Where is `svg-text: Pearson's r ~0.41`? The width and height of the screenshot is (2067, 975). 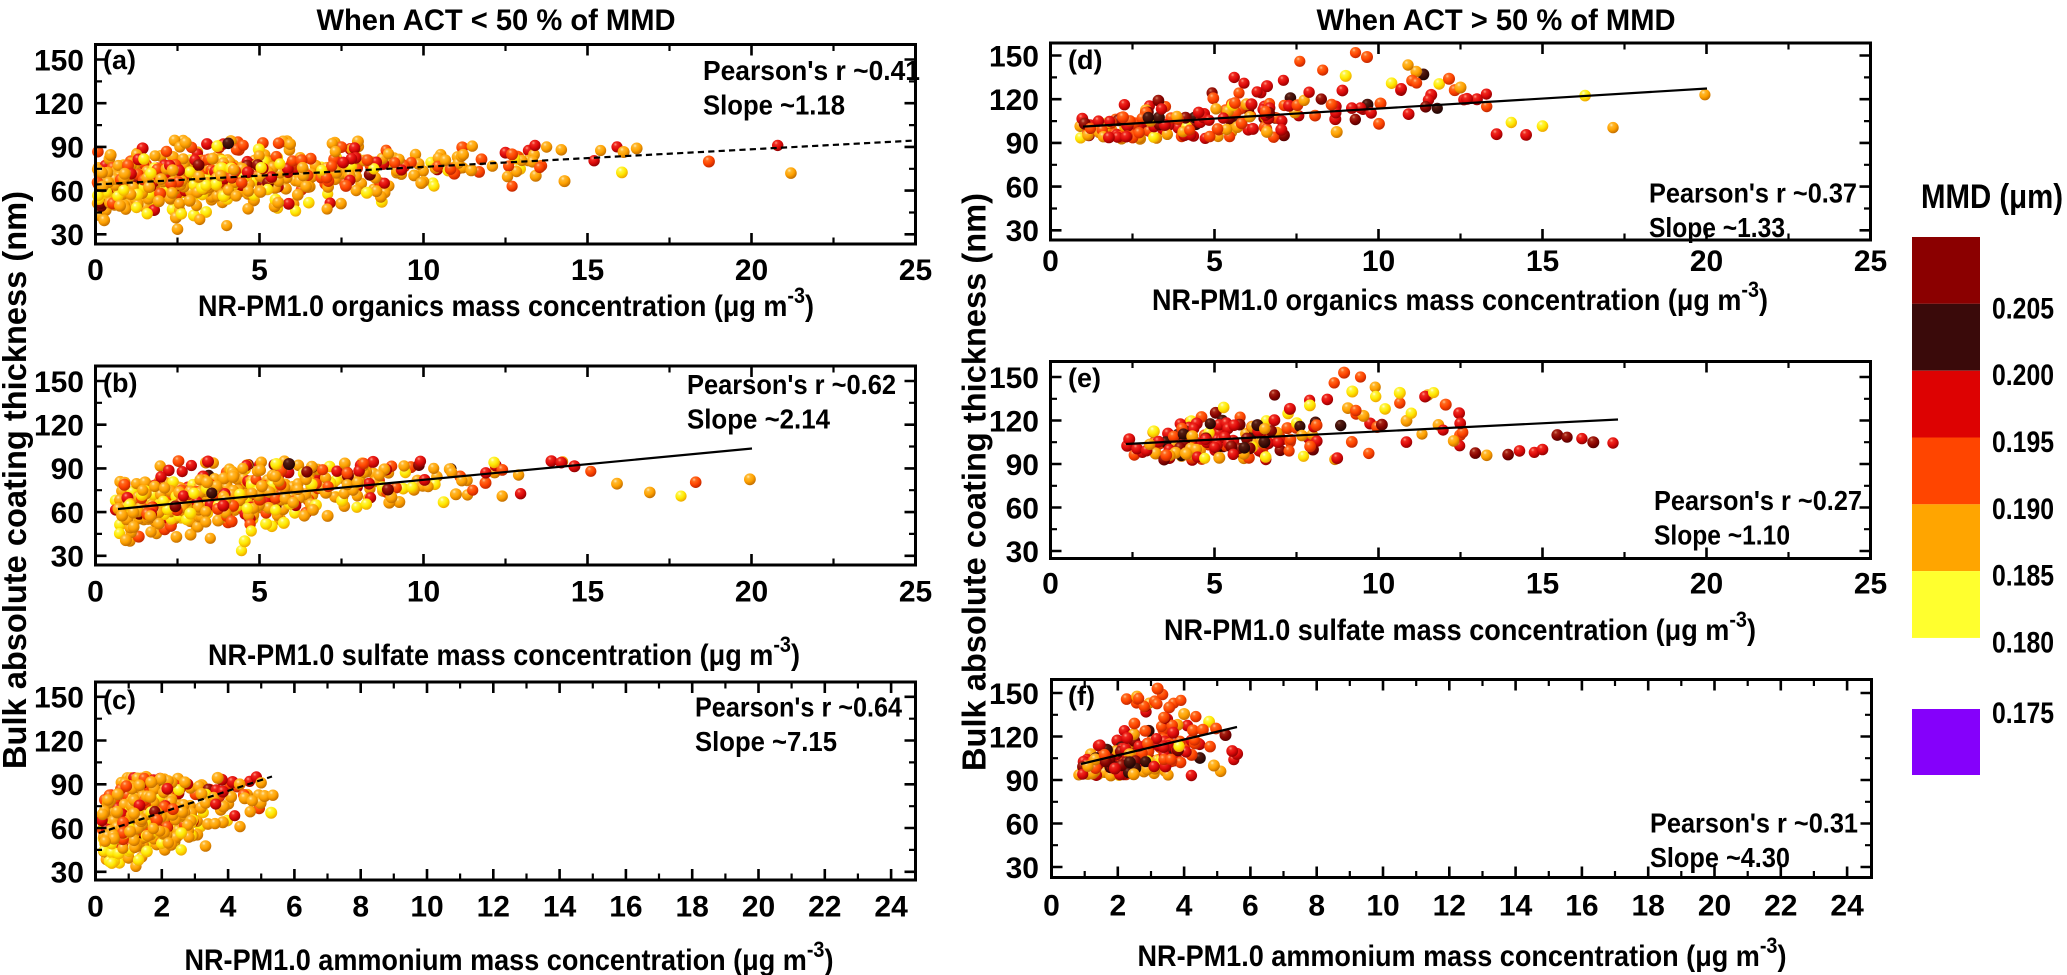
svg-text: Pearson's r ~0.41 is located at coordinates (811, 70).